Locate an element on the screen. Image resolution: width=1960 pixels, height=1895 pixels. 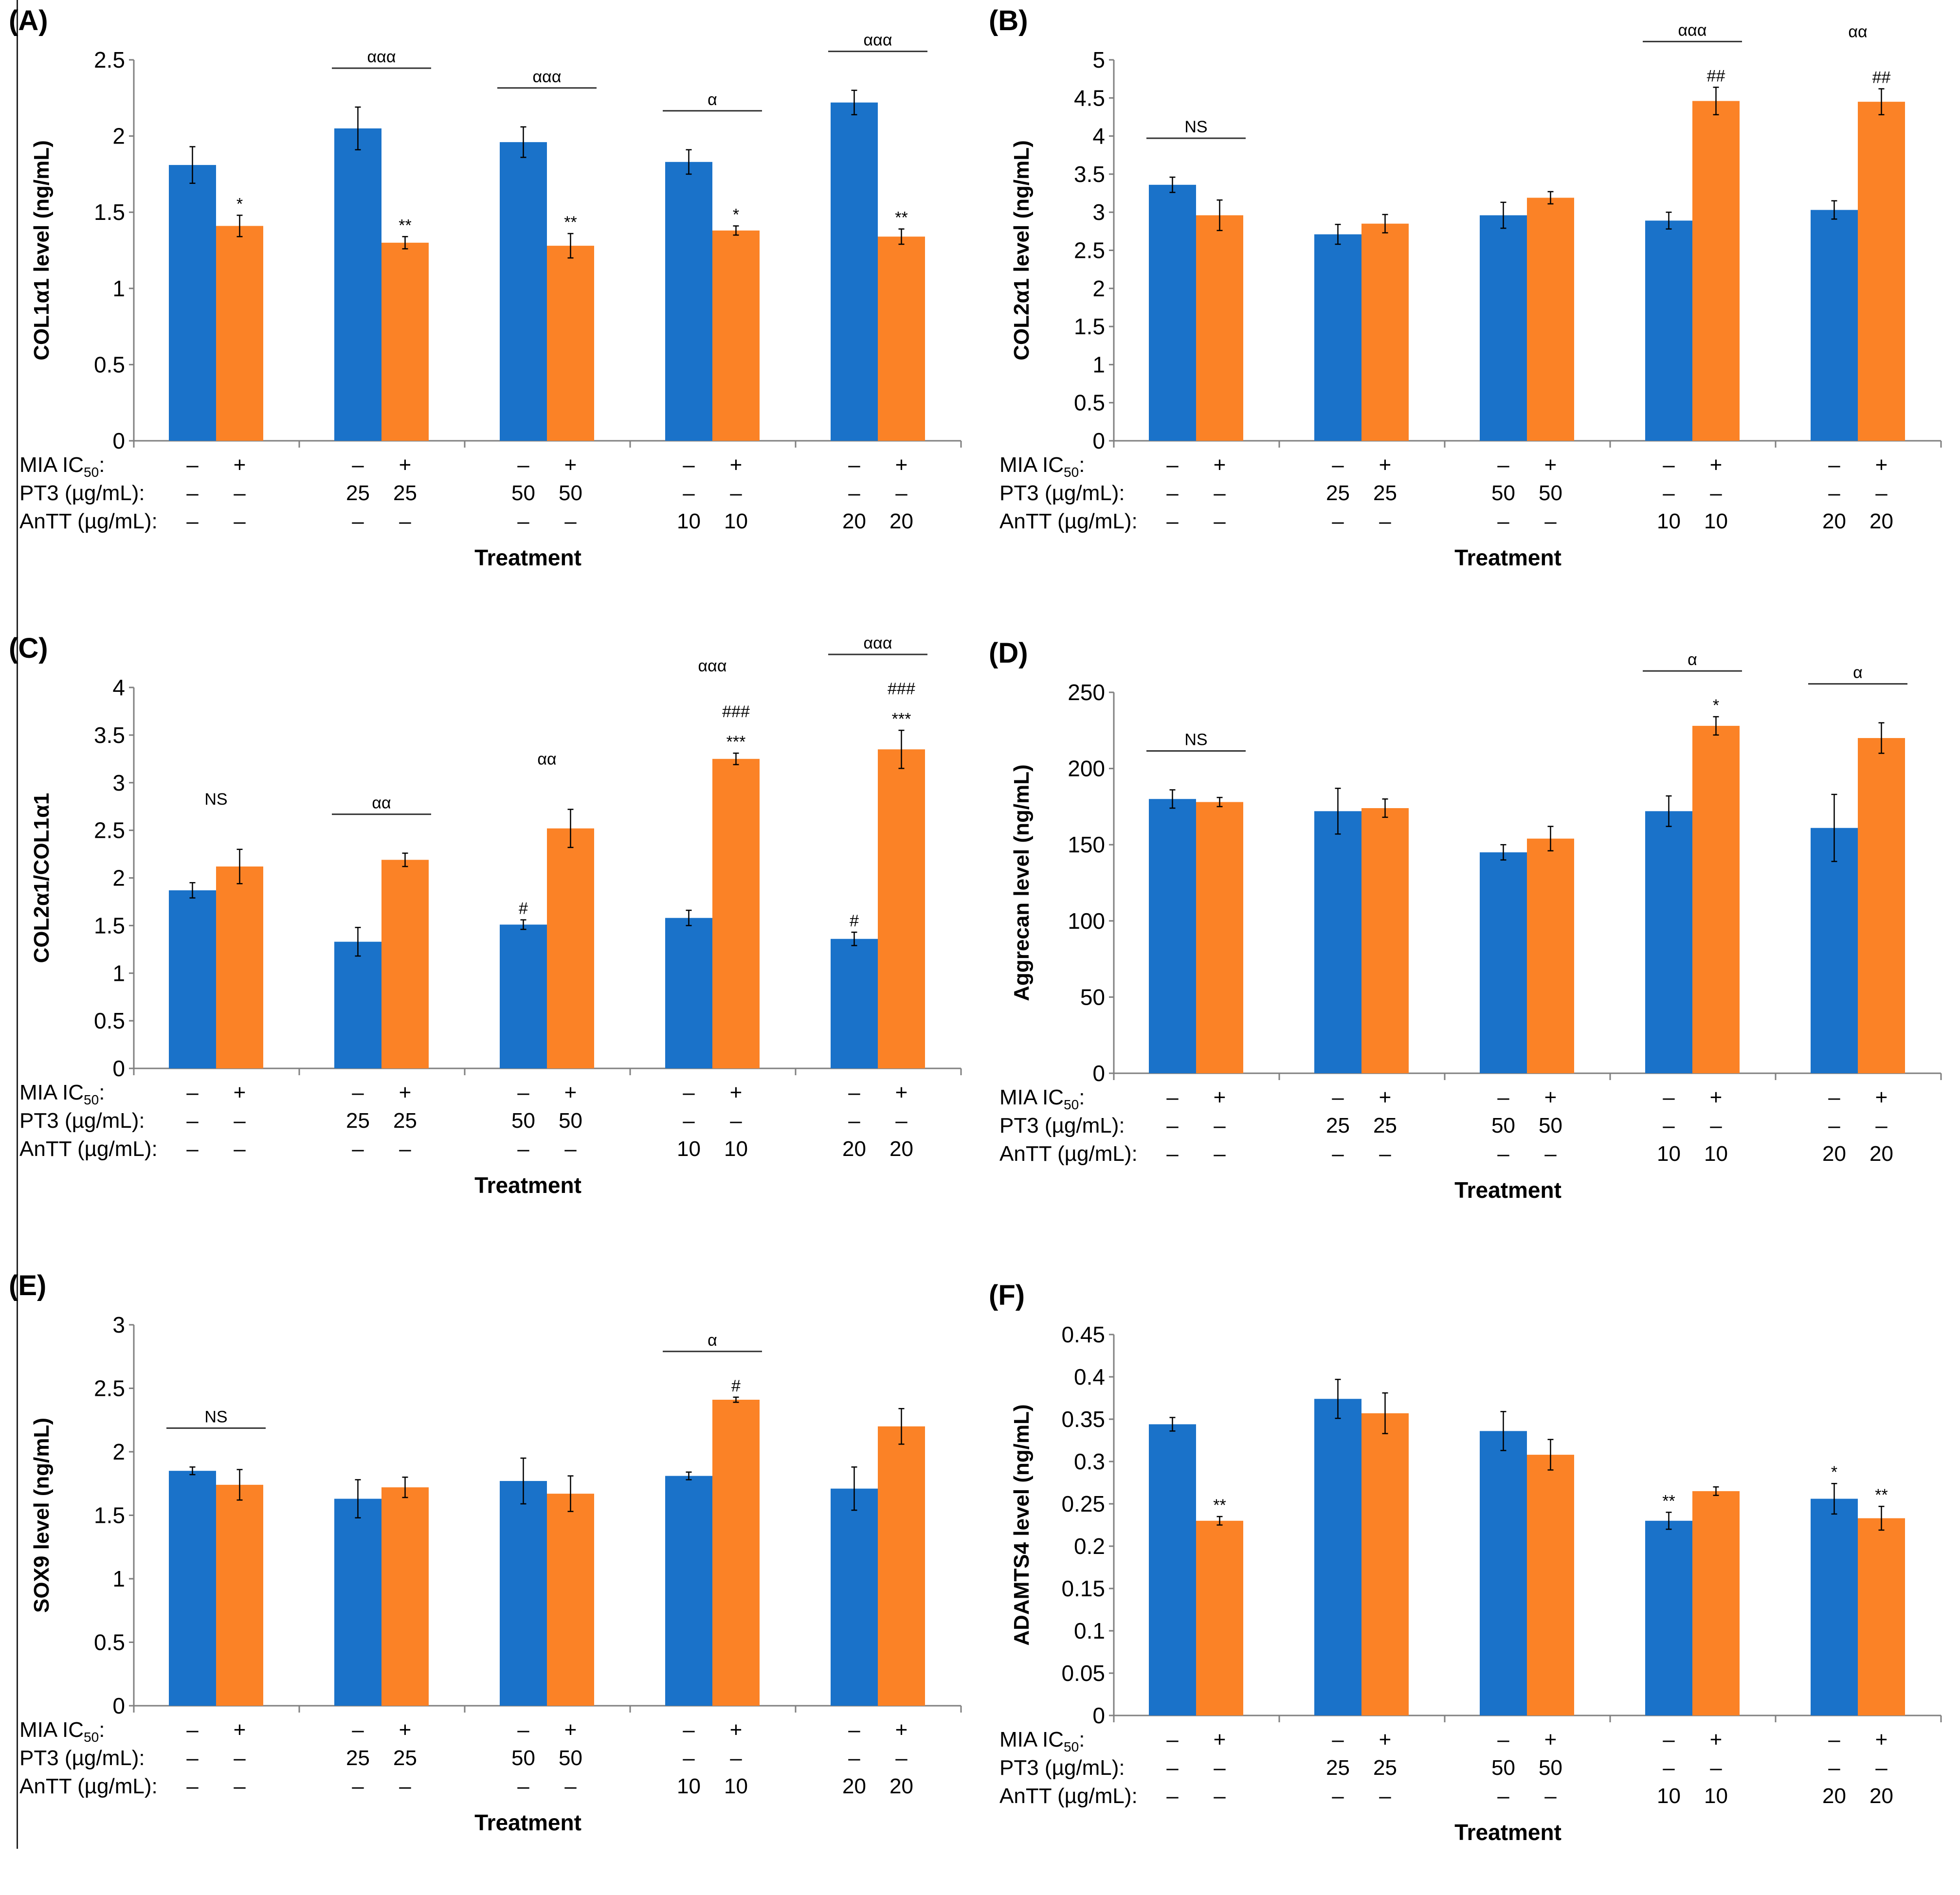
y-axis-label: COL1α1 level (ng/mL) is located at coordinates (42, 250).